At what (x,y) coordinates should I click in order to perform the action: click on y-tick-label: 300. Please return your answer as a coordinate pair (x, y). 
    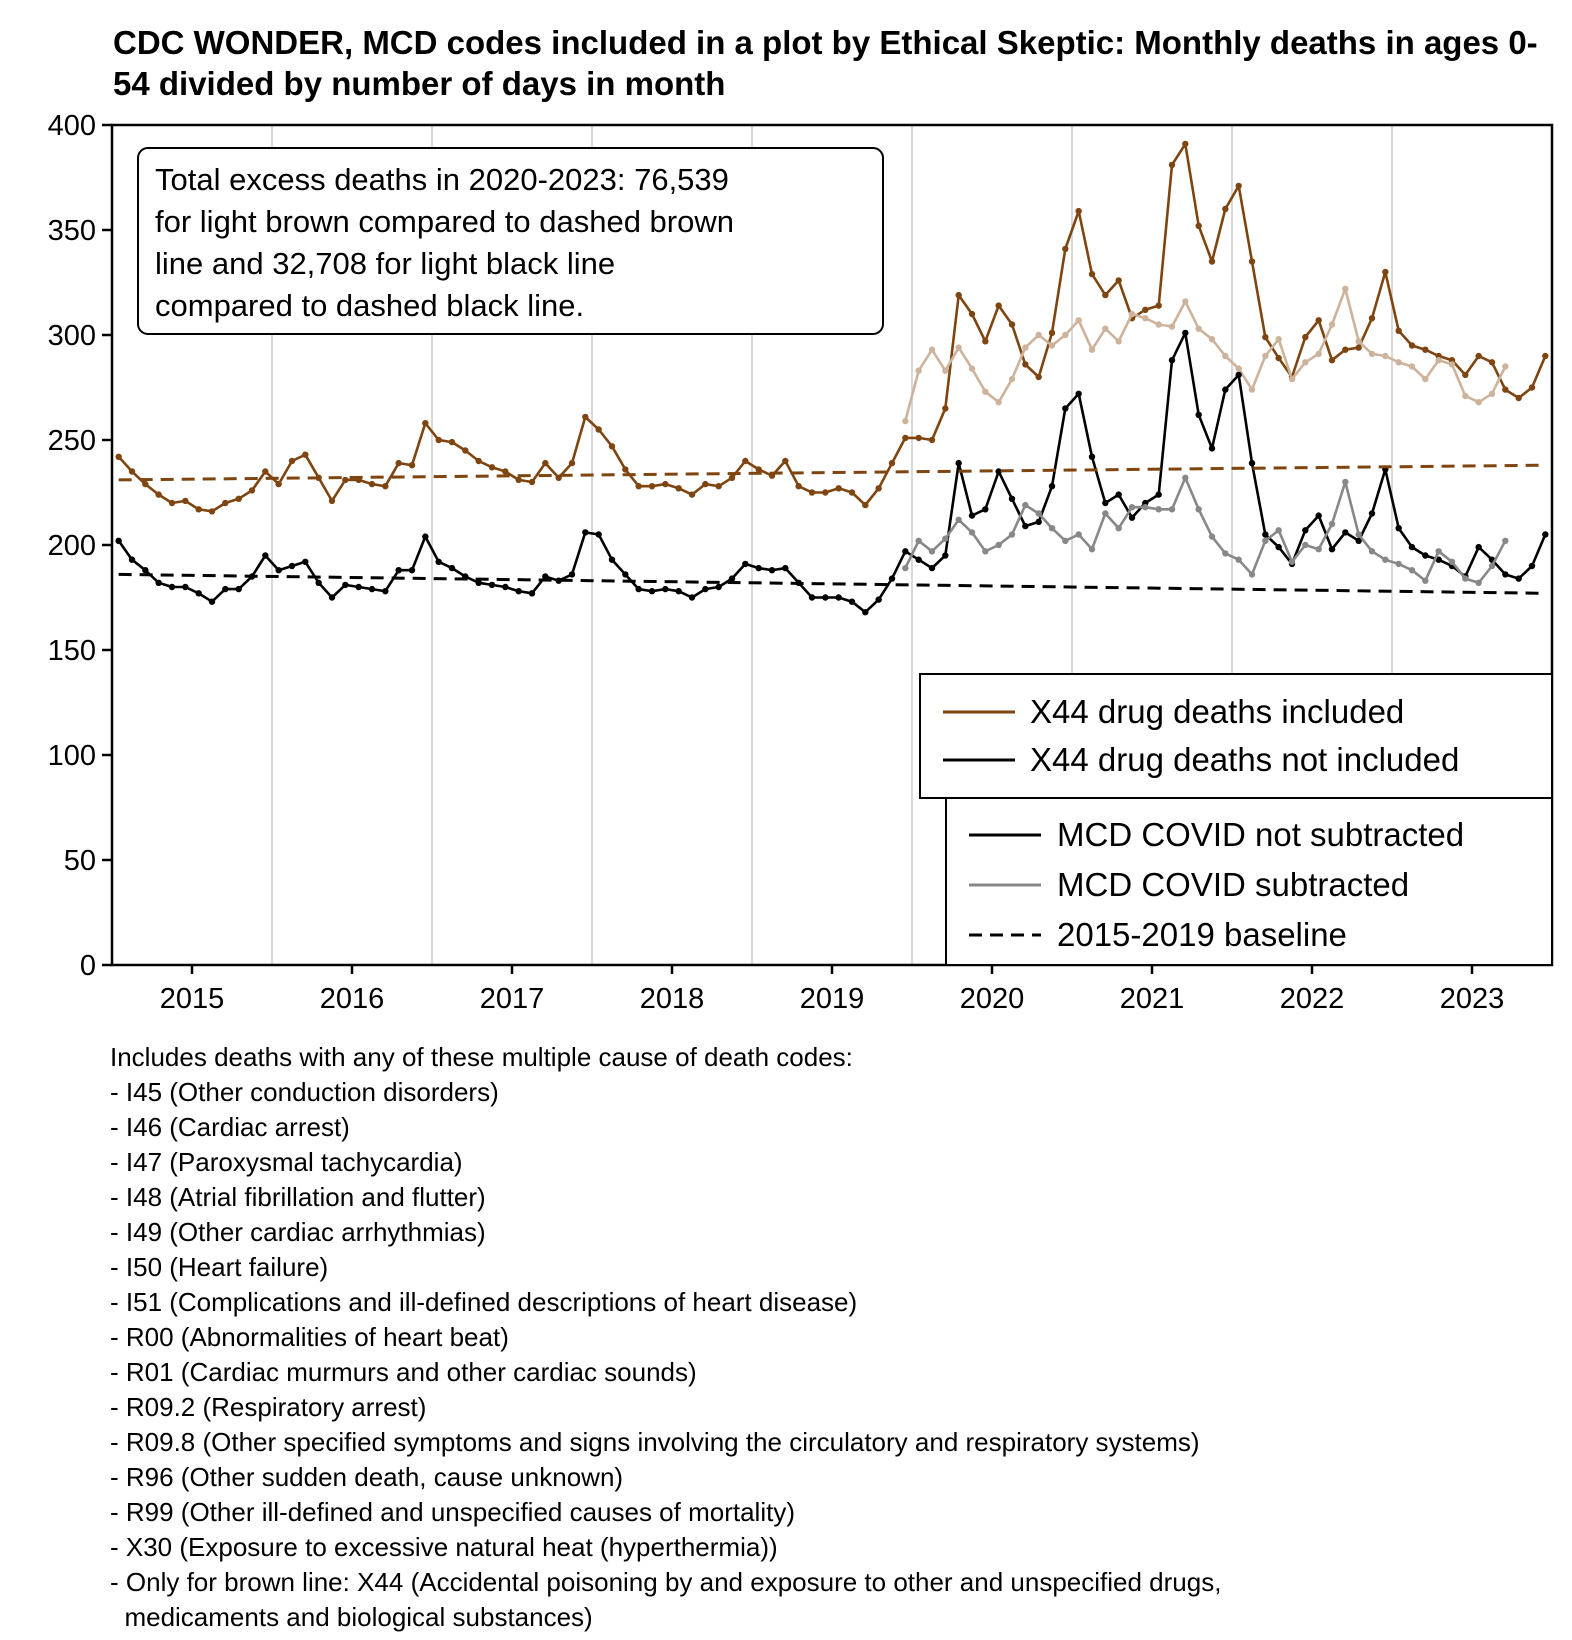
    Looking at the image, I should click on (72, 336).